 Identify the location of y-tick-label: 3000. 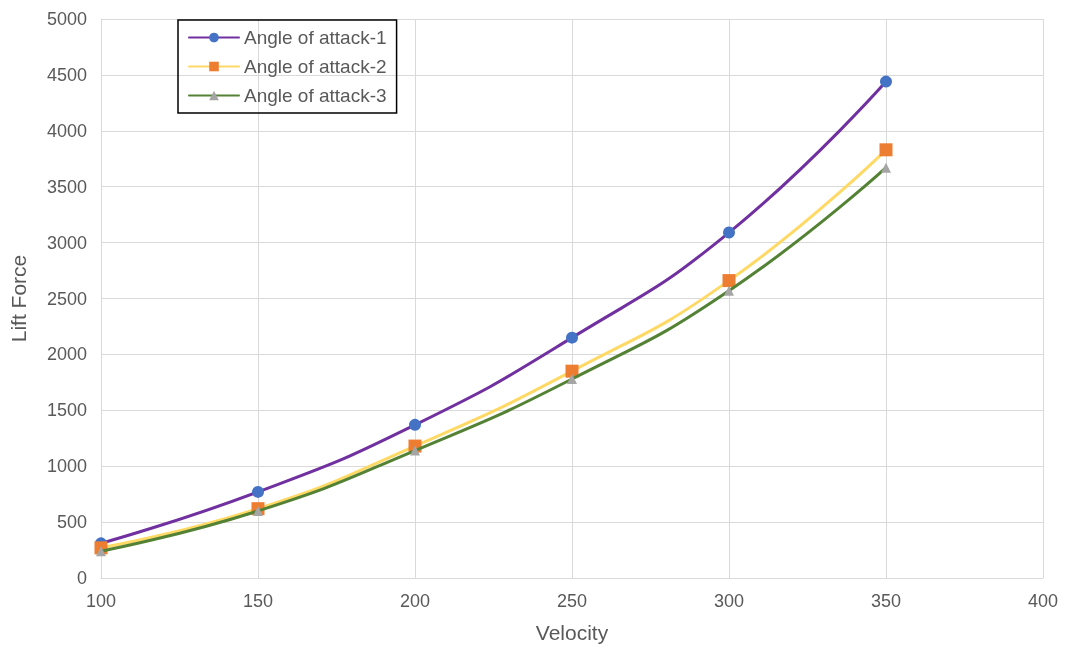
(66, 242).